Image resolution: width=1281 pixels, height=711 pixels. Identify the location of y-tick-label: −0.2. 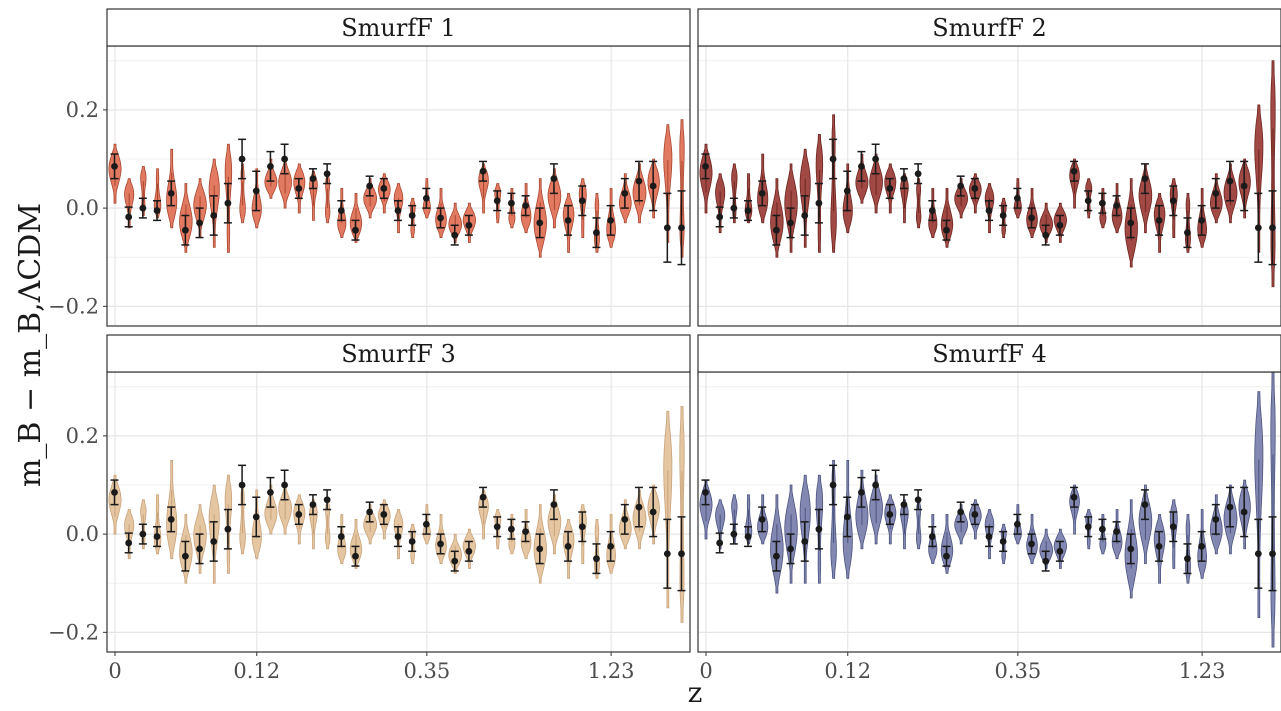
(73, 632).